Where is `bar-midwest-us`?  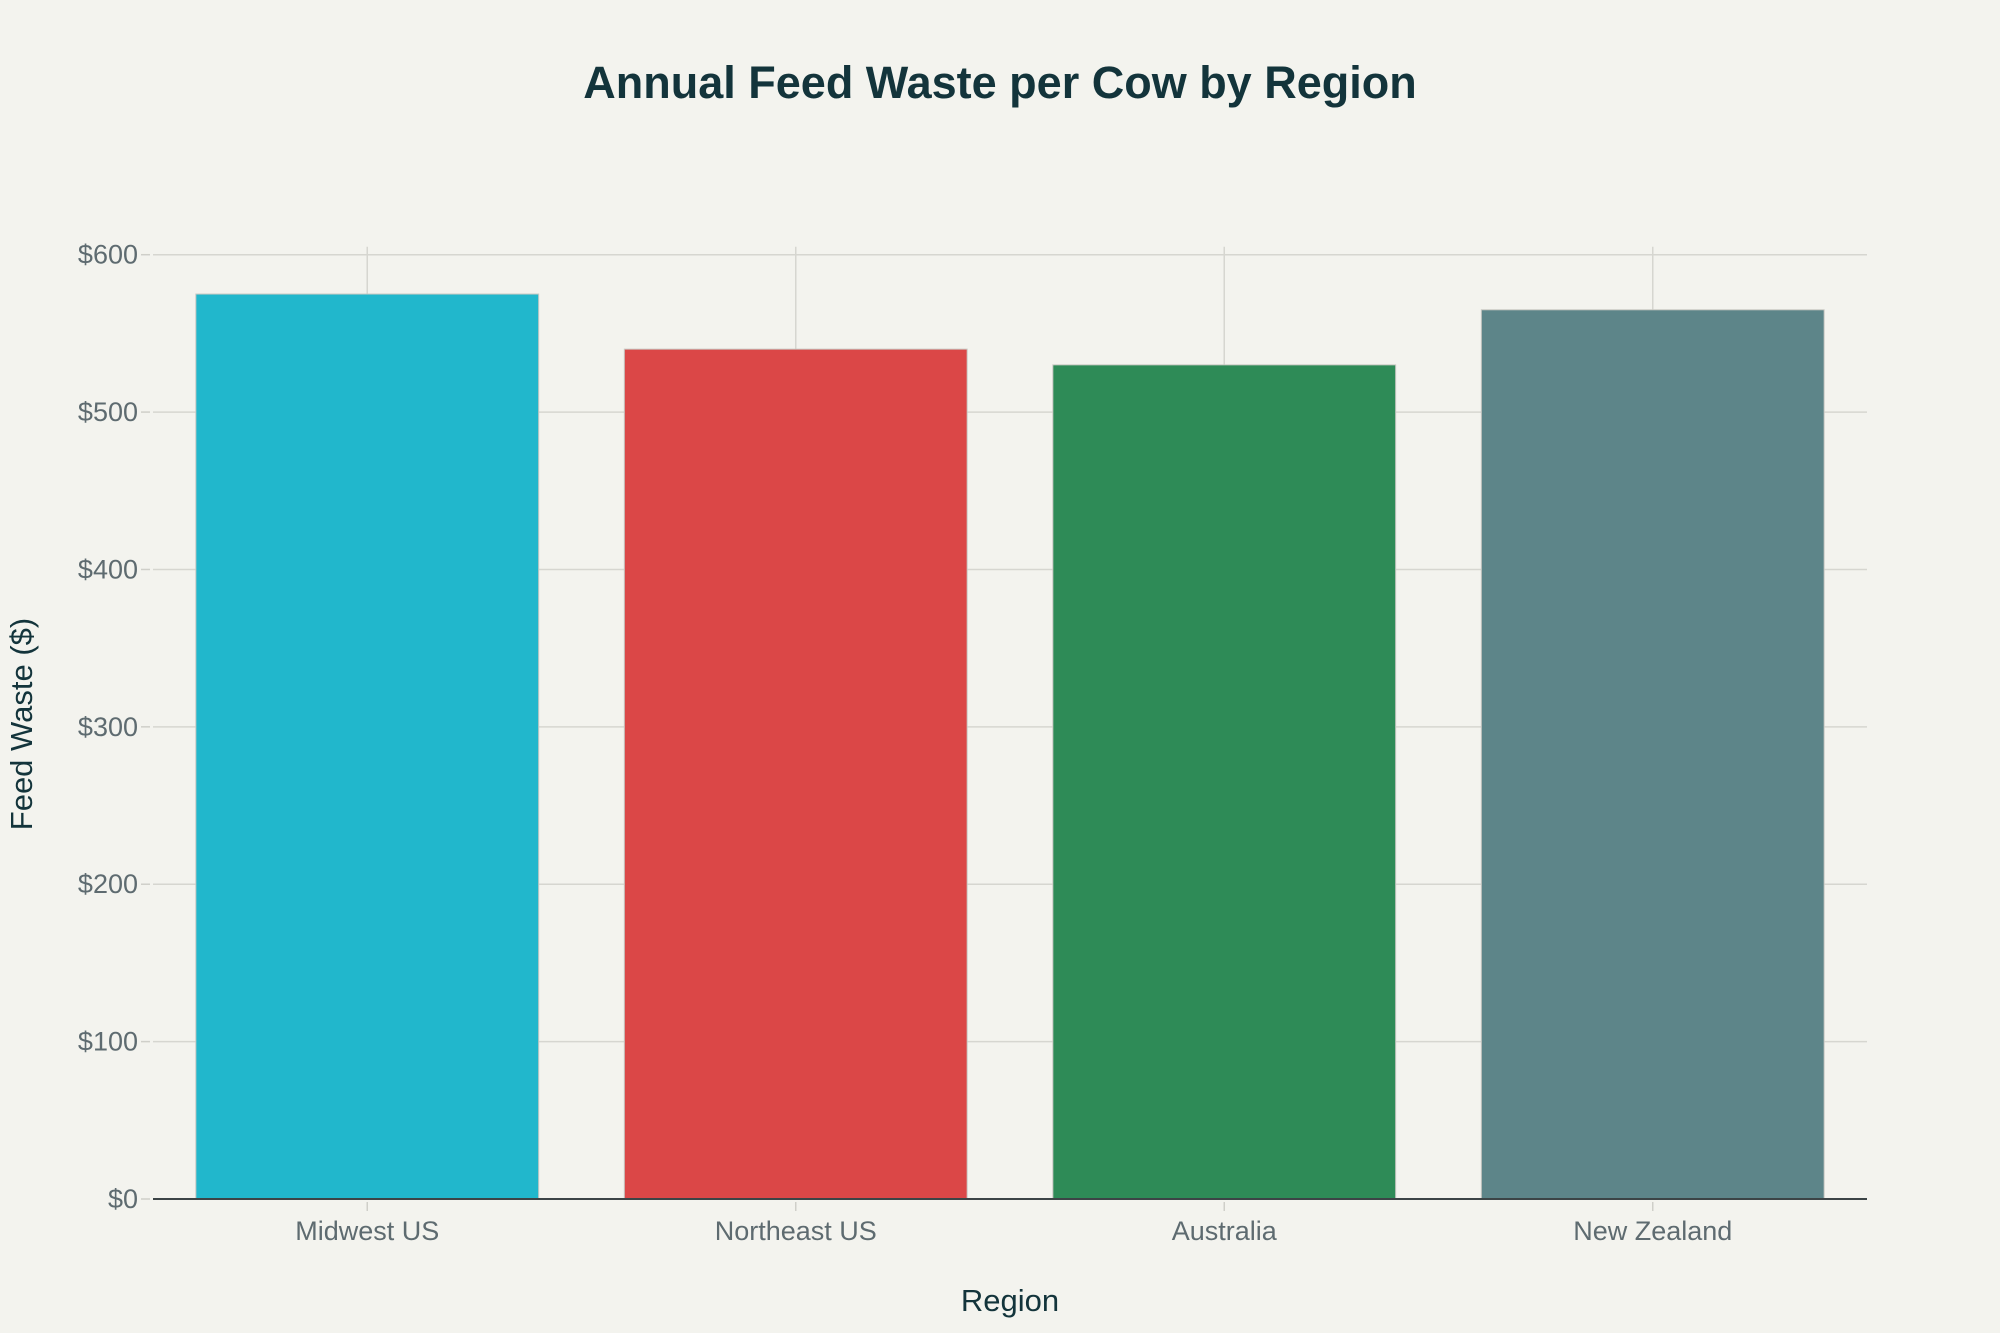 bar-midwest-us is located at coordinates (367, 746).